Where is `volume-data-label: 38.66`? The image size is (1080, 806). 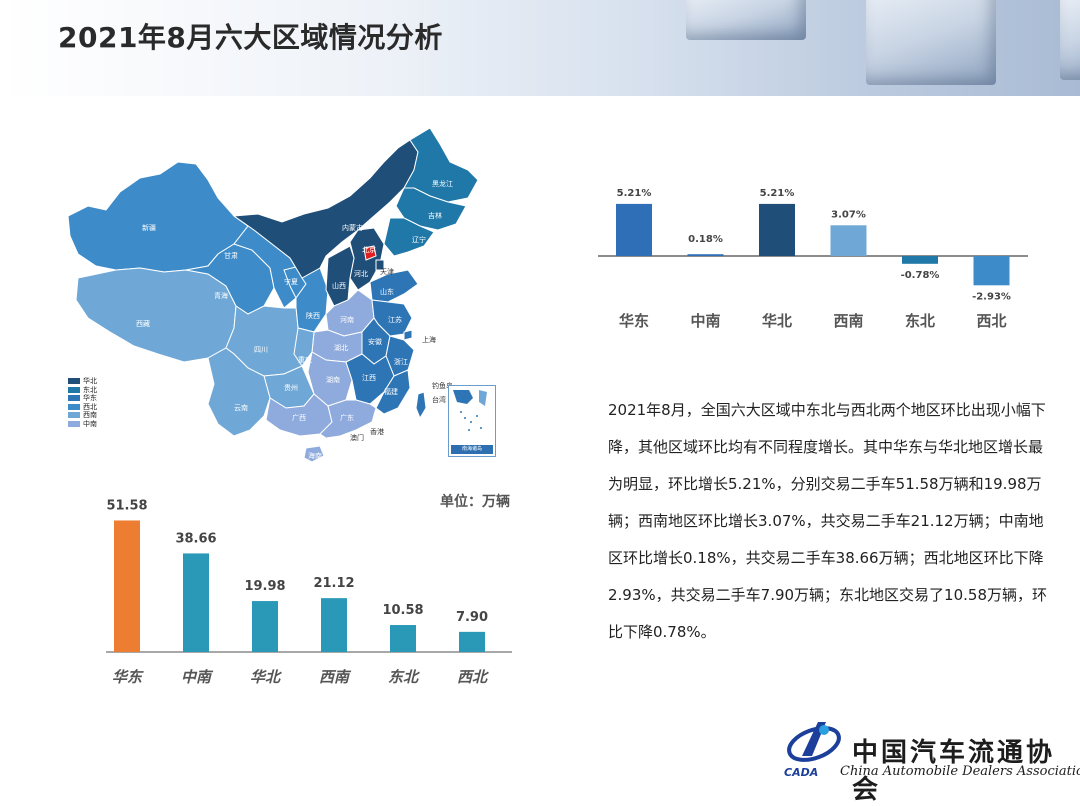
volume-data-label: 38.66 is located at coordinates (195, 538).